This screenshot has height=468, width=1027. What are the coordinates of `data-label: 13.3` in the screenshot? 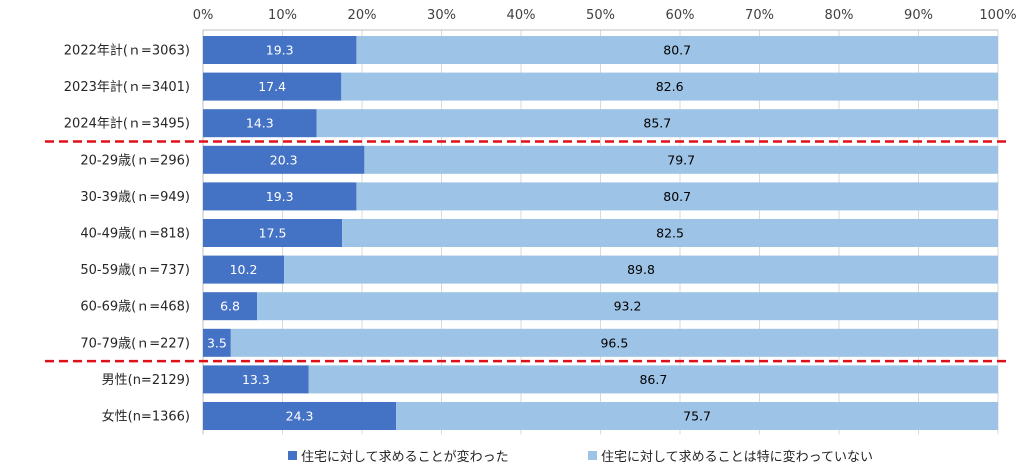 It's located at (256, 379).